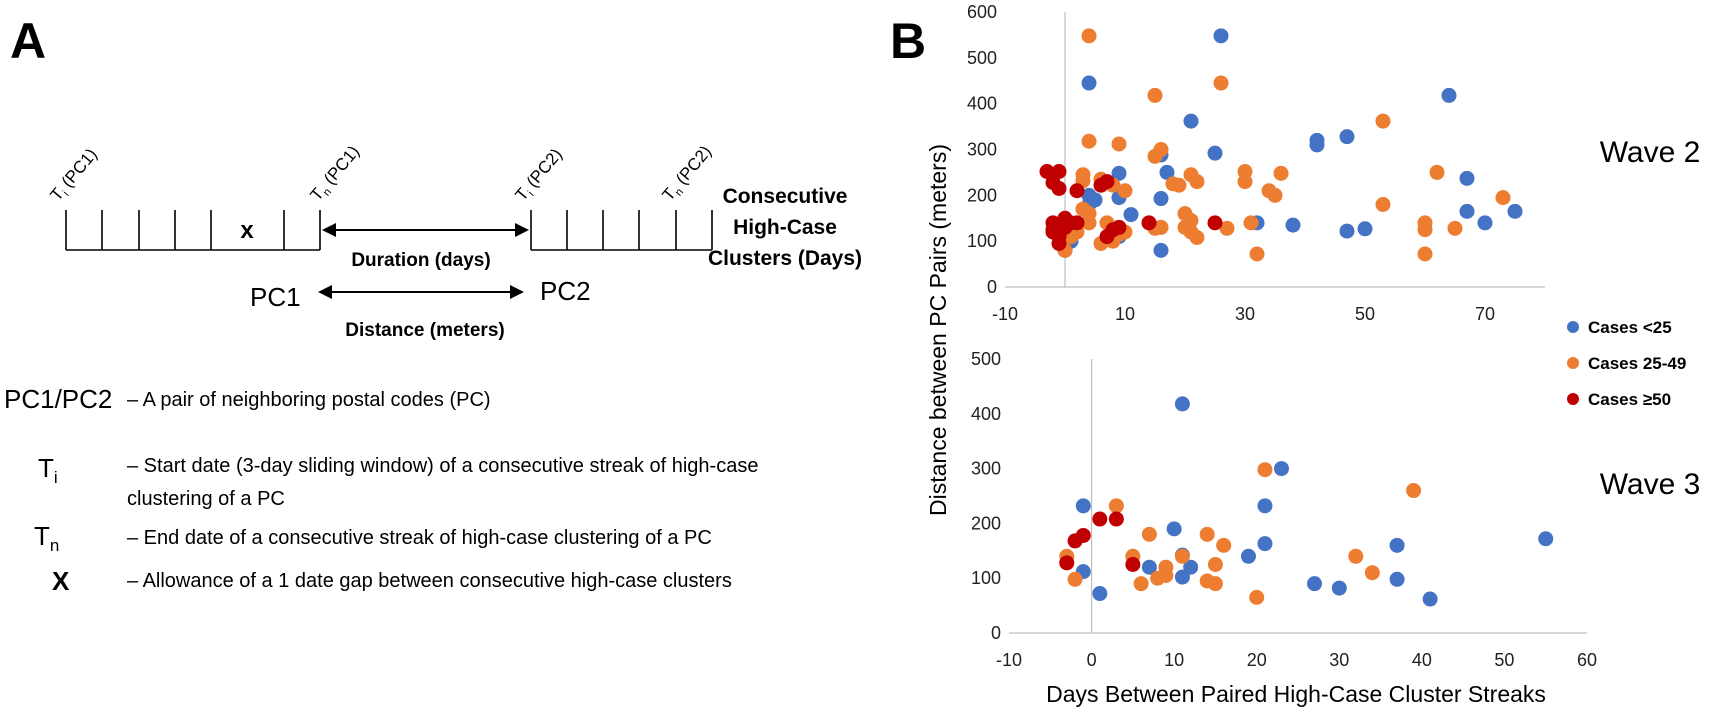 The height and width of the screenshot is (714, 1736). What do you see at coordinates (1637, 363) in the screenshot?
I see `legend-label-cases-25-49: Cases 25-49` at bounding box center [1637, 363].